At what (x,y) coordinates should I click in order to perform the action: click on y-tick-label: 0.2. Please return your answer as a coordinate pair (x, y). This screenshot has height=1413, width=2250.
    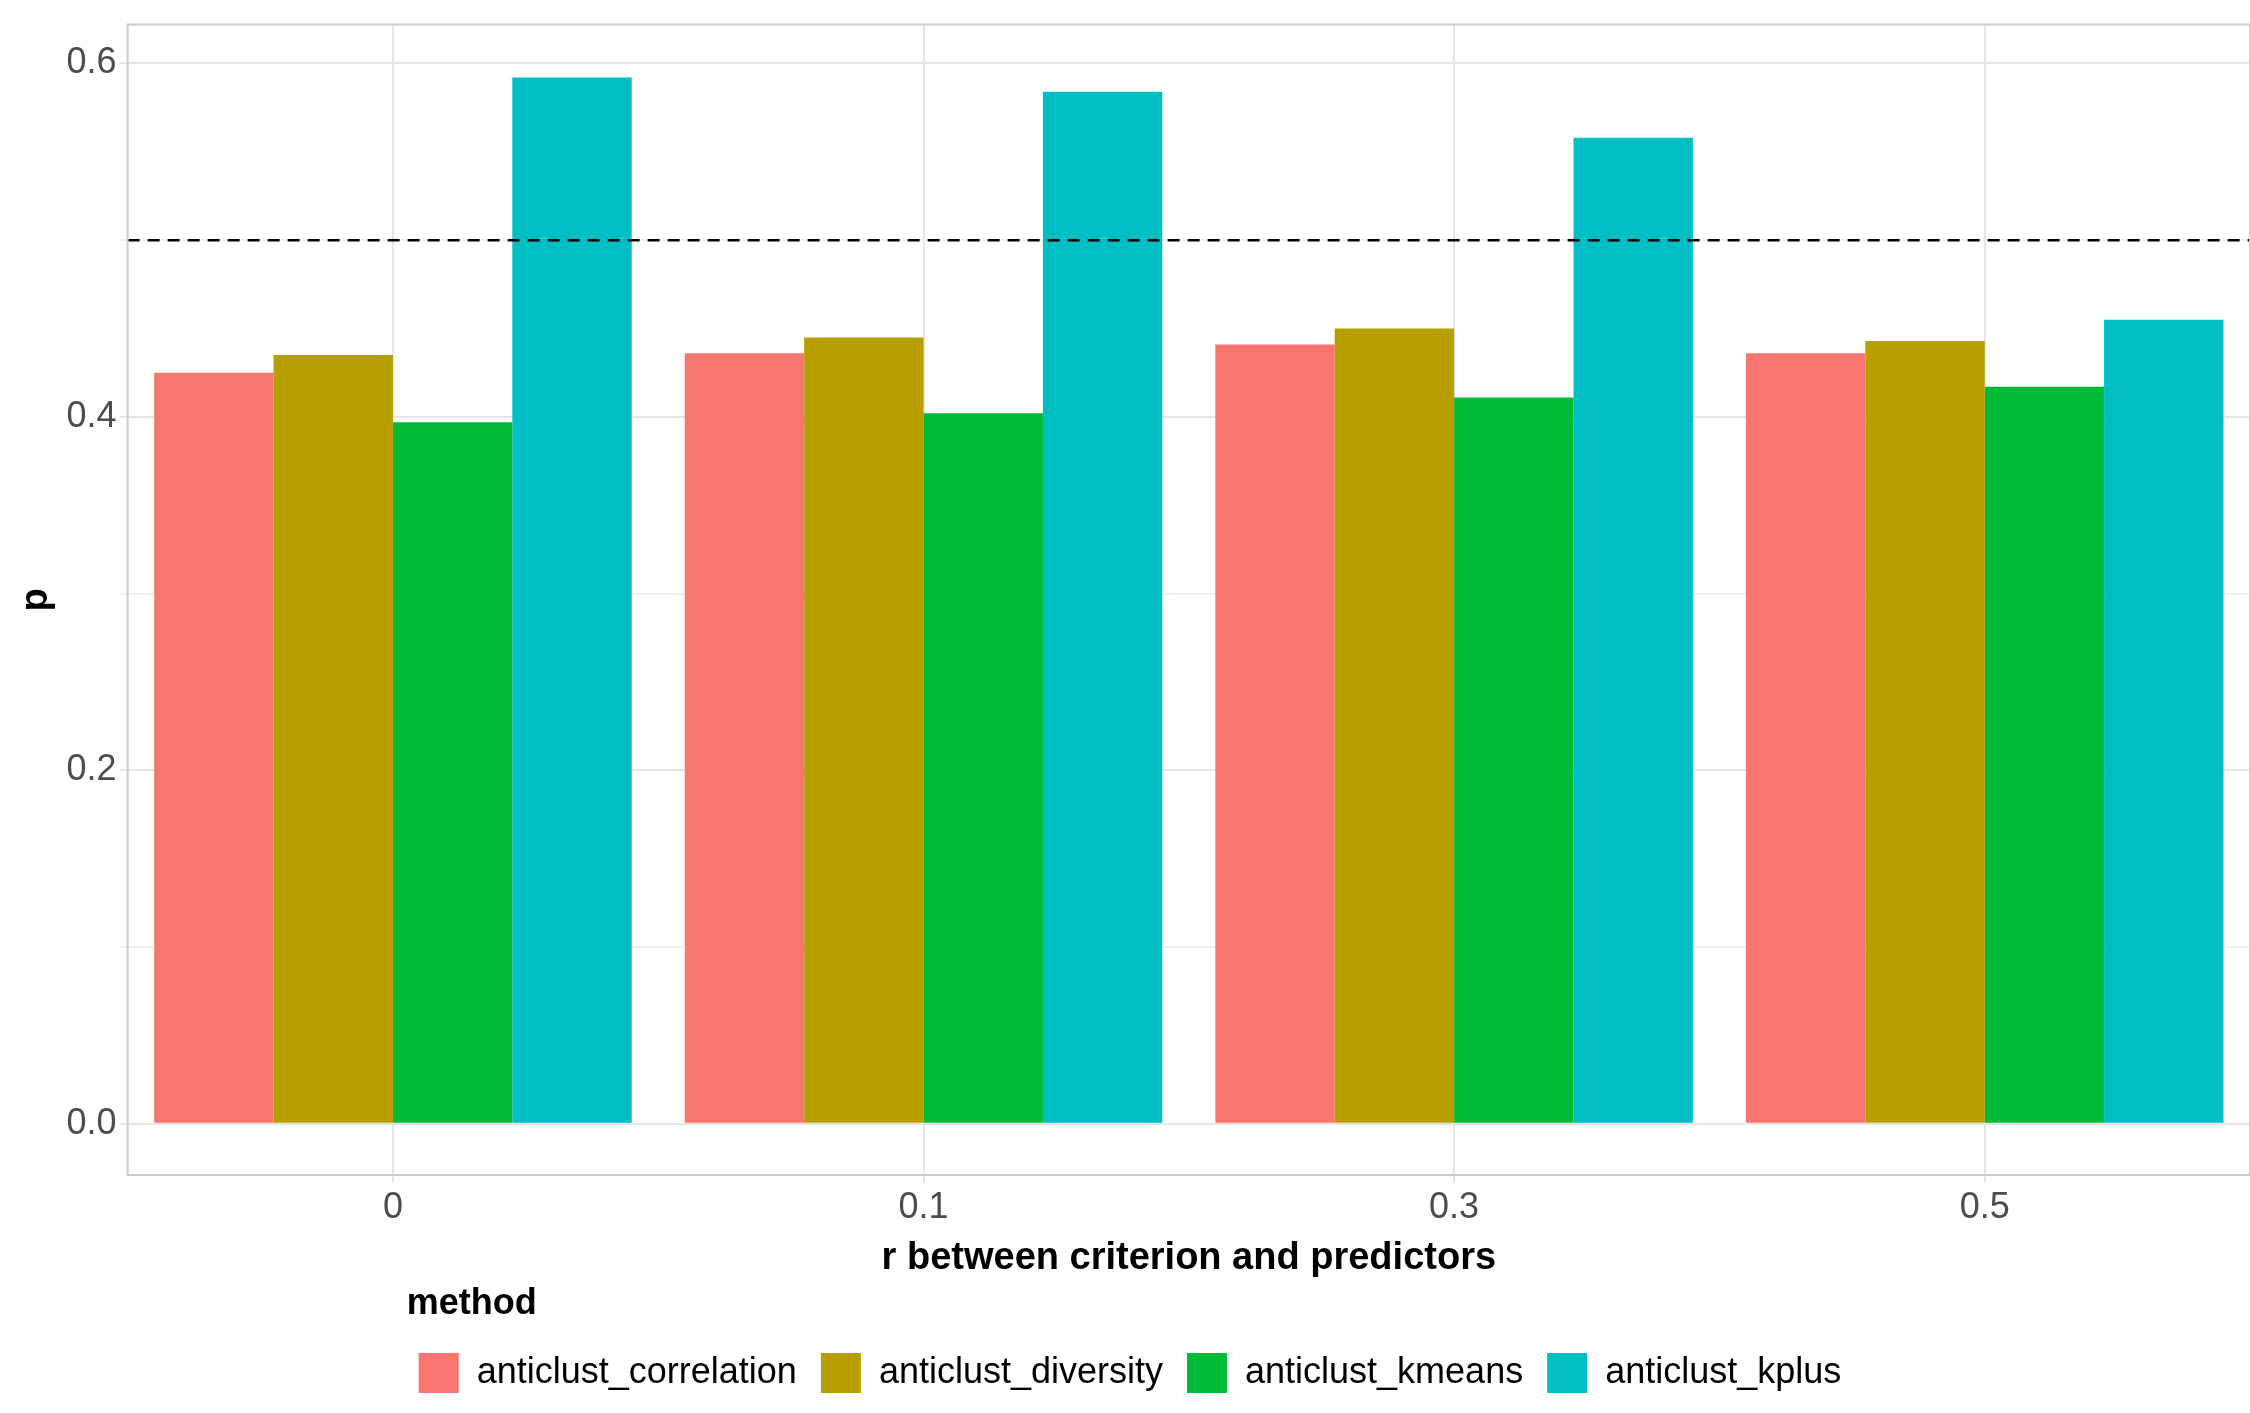
    Looking at the image, I should click on (91, 768).